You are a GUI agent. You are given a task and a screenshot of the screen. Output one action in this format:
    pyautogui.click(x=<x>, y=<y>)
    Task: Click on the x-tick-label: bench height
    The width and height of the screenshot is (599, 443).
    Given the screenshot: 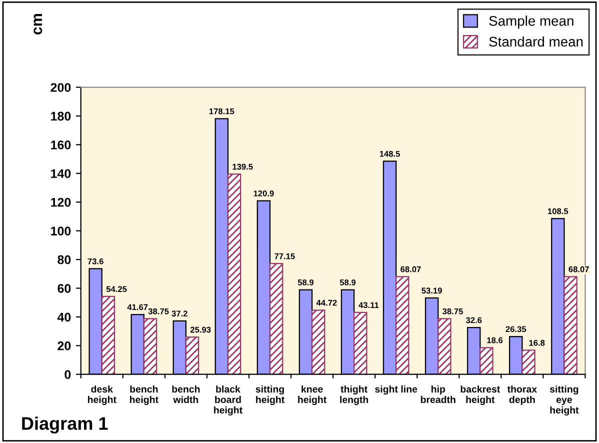 What is the action you would take?
    pyautogui.click(x=144, y=395)
    